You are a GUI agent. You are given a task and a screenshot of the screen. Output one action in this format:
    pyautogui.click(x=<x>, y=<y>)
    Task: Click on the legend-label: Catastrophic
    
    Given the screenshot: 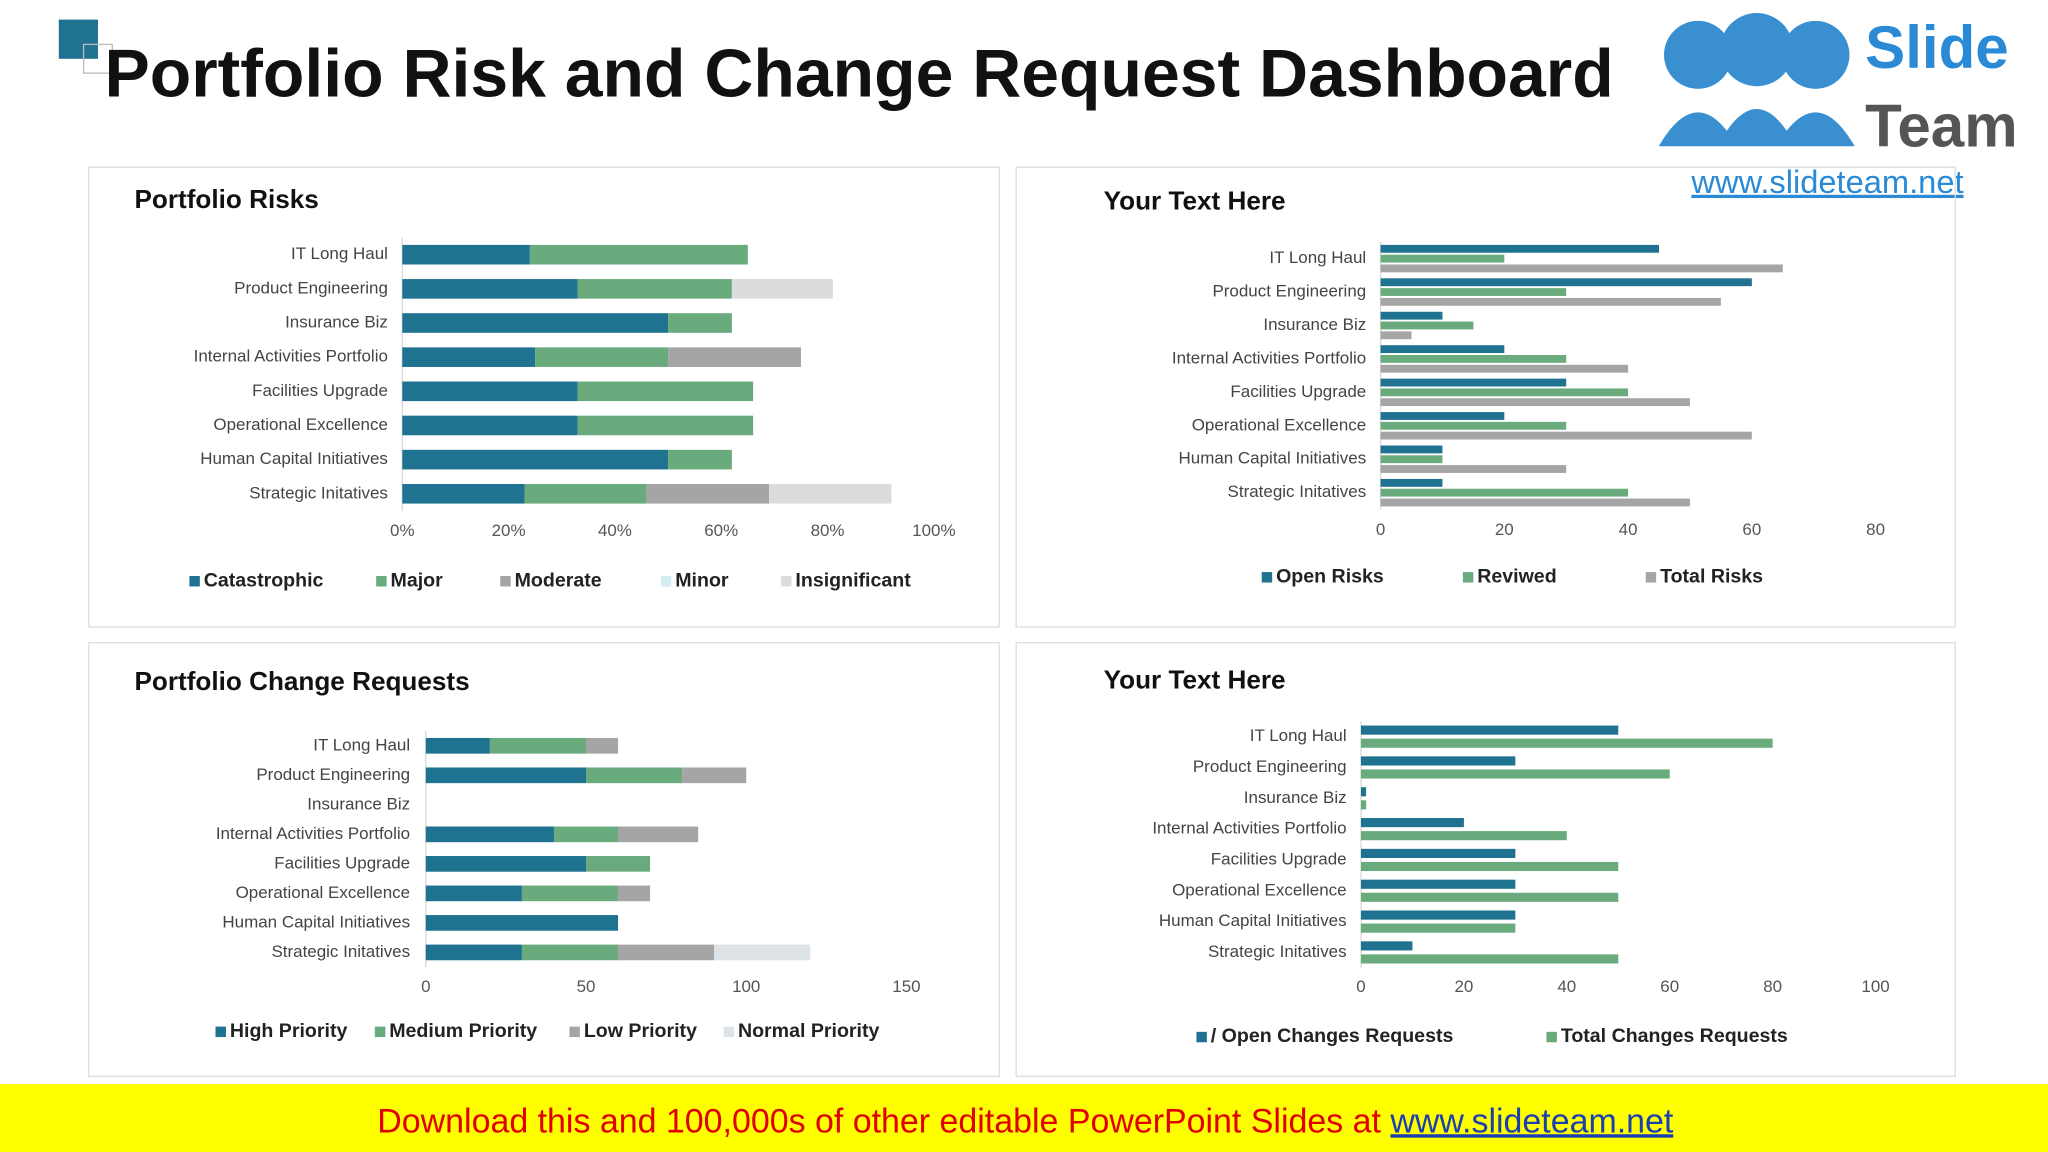 What is the action you would take?
    pyautogui.click(x=264, y=580)
    